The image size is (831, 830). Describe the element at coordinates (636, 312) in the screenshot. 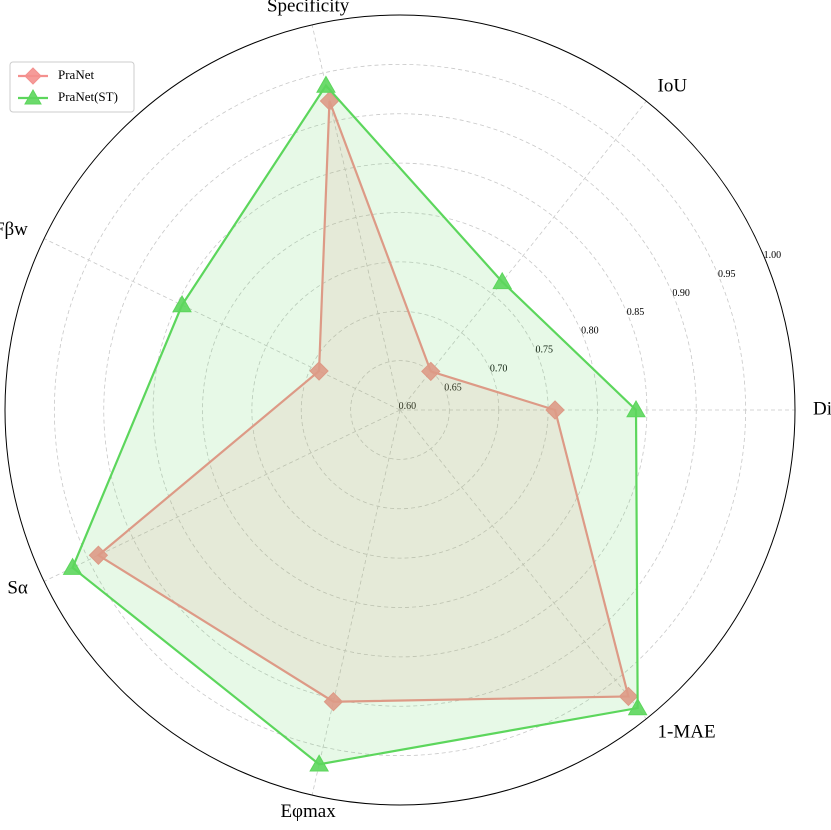

I see `r-tick-label: 0.85` at that location.